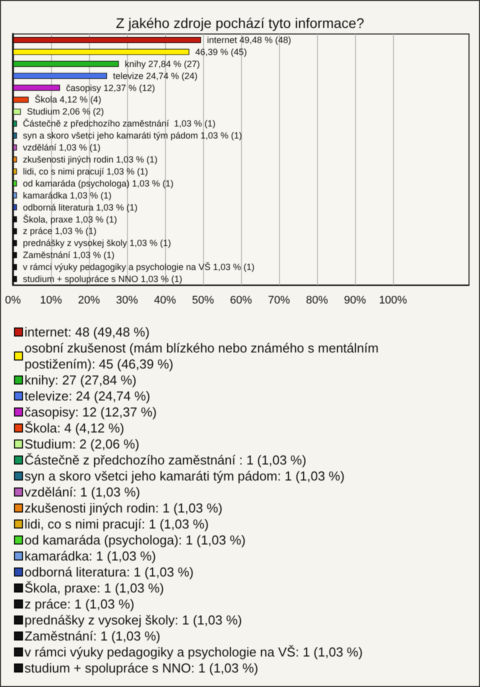 This screenshot has height=687, width=480. What do you see at coordinates (109, 572) in the screenshot?
I see `legend-label: odborná literatura: 1 (1,03 %)` at bounding box center [109, 572].